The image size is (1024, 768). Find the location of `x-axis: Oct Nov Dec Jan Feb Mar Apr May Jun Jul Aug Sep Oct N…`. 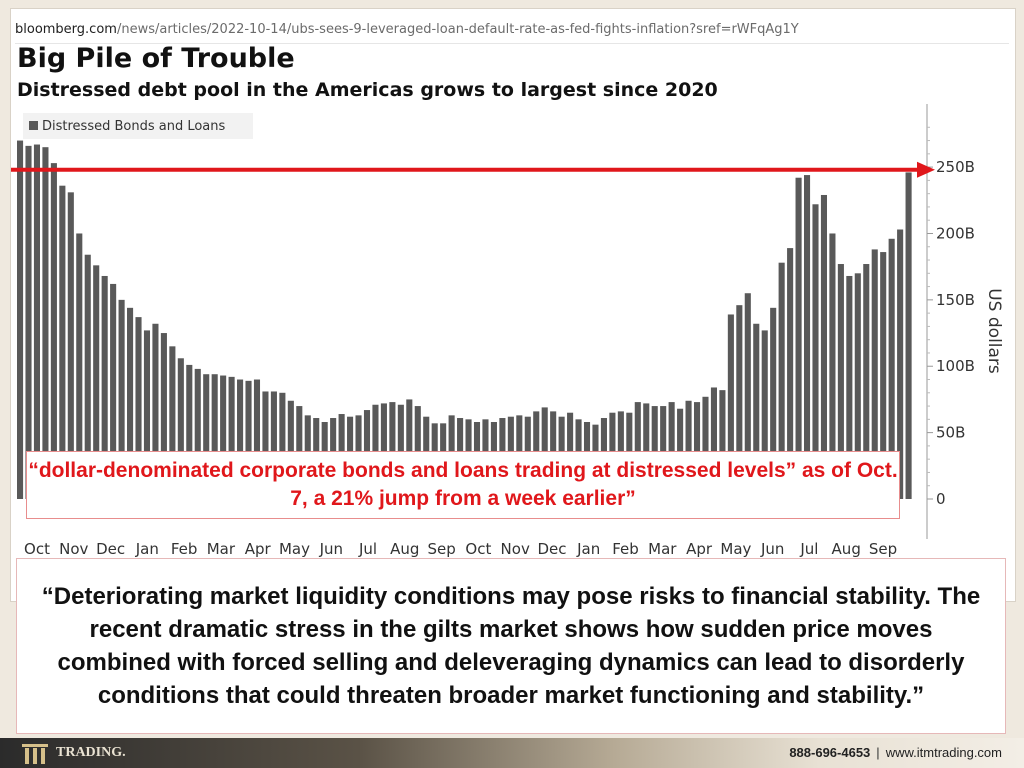

x-axis: Oct Nov Dec Jan Feb Mar Apr May Jun Jul Aug Sep Oct N… is located at coordinates (460, 549).